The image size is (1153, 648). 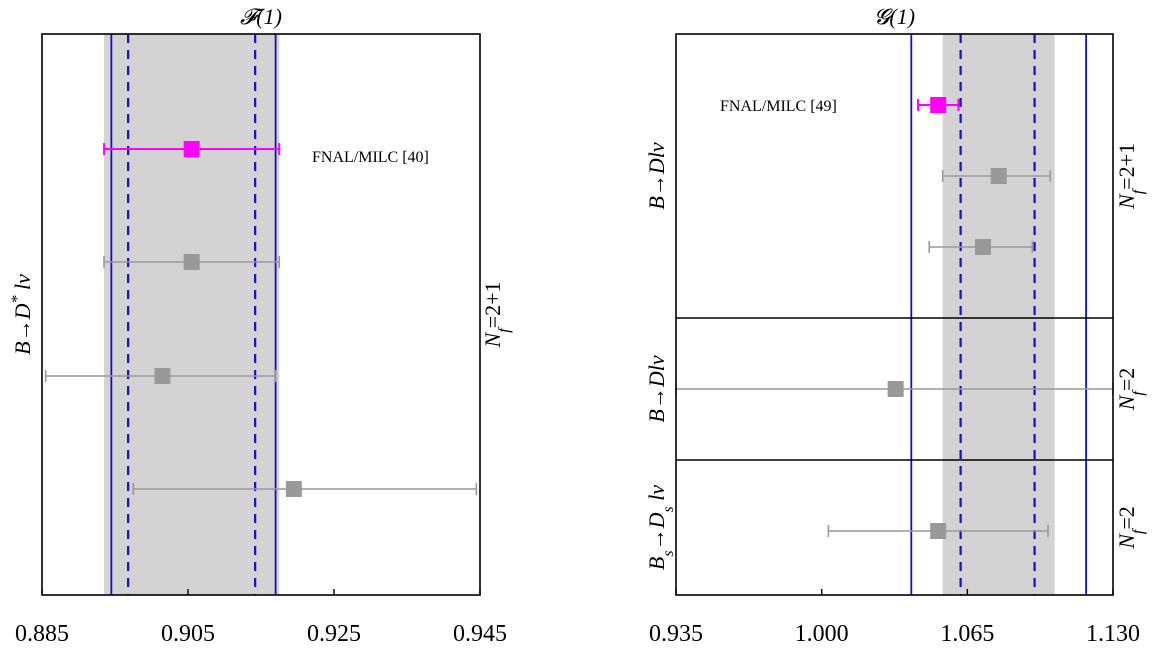 I want to click on panel-1: B→Dlν Nf=2+1 FNAL/MILC [49], so click(x=895, y=176).